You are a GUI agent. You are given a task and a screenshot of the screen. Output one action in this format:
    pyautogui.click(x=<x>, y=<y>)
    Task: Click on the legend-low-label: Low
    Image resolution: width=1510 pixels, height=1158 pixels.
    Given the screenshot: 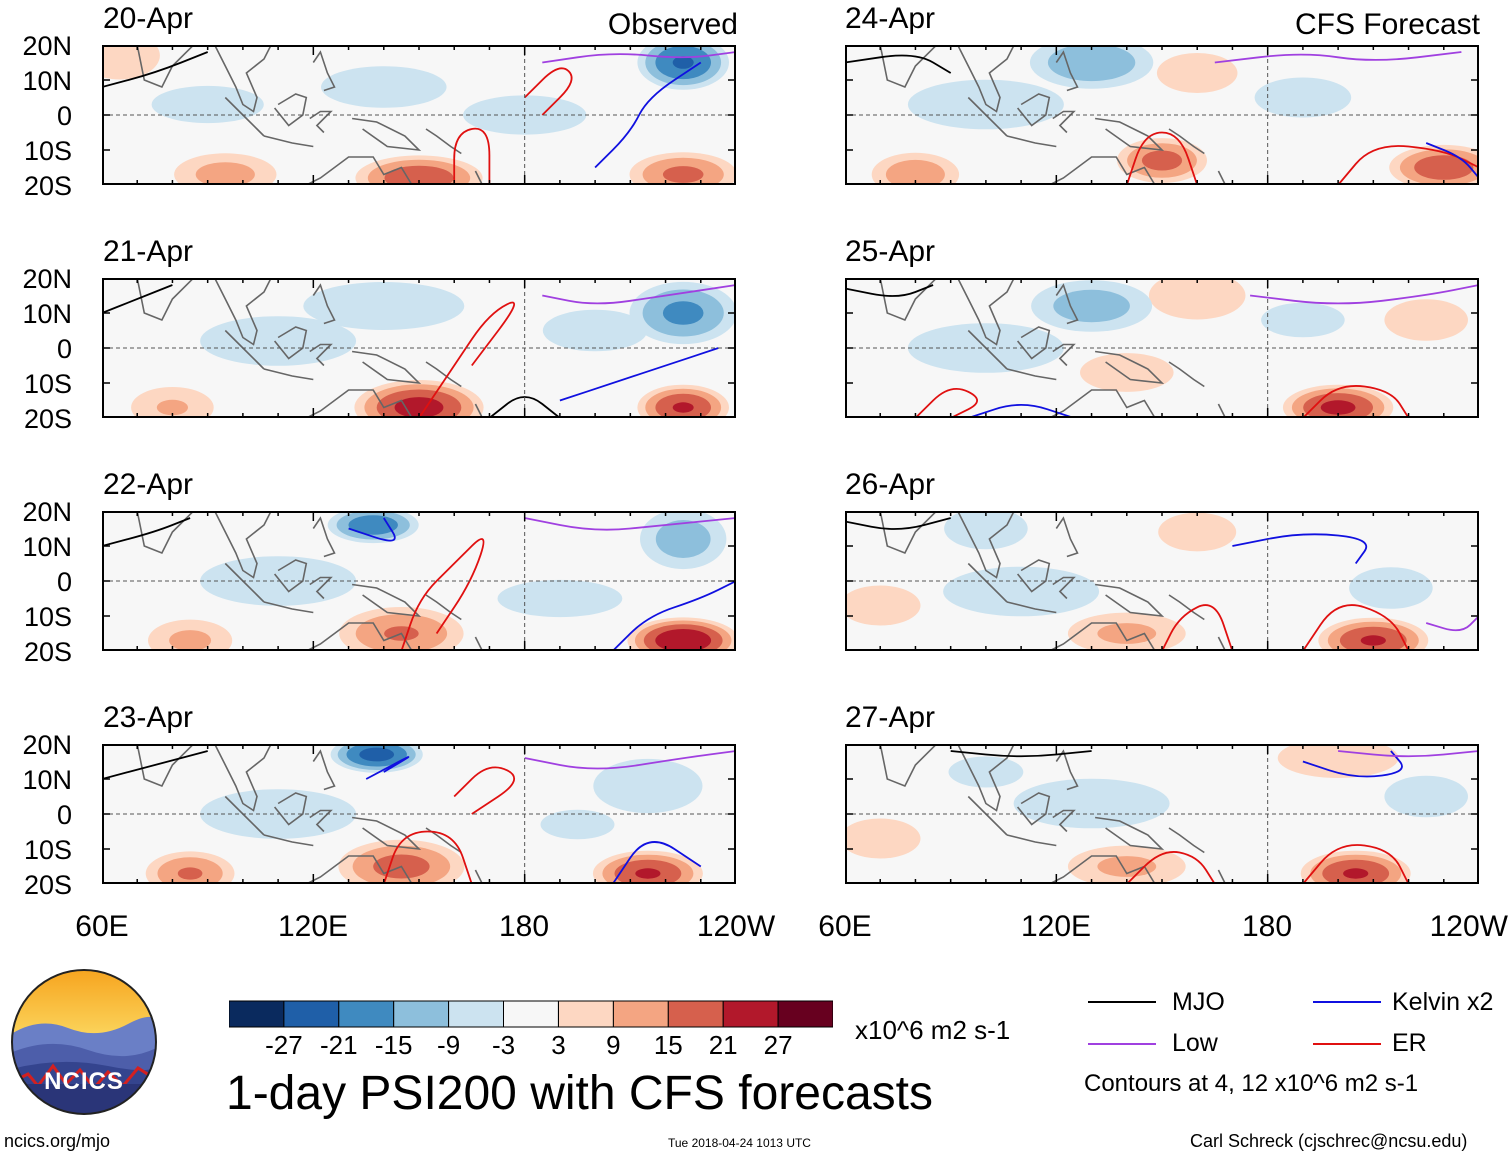 What is the action you would take?
    pyautogui.click(x=1195, y=1043)
    